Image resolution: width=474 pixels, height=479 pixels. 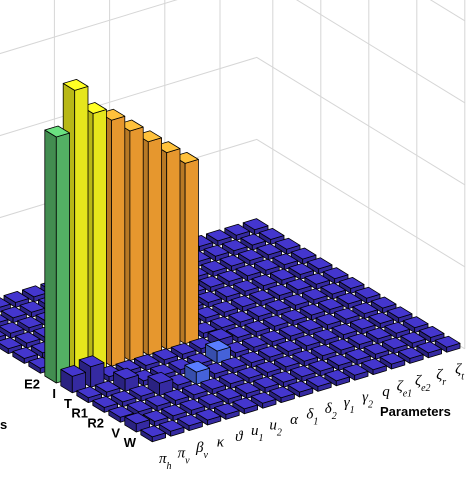 What do you see at coordinates (447, 11) in the screenshot?
I see `grid-line` at bounding box center [447, 11].